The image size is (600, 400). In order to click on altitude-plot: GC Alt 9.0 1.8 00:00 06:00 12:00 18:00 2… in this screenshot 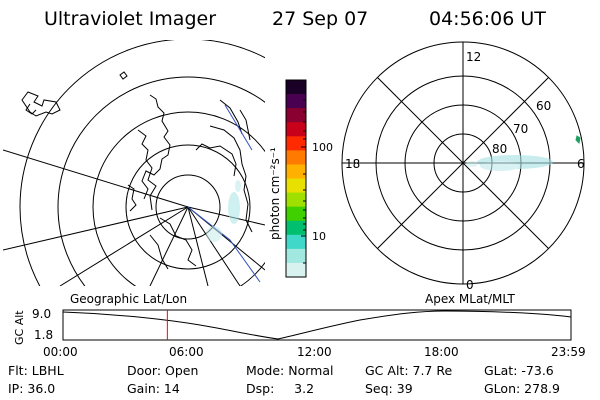, I will do `click(299, 333)`.